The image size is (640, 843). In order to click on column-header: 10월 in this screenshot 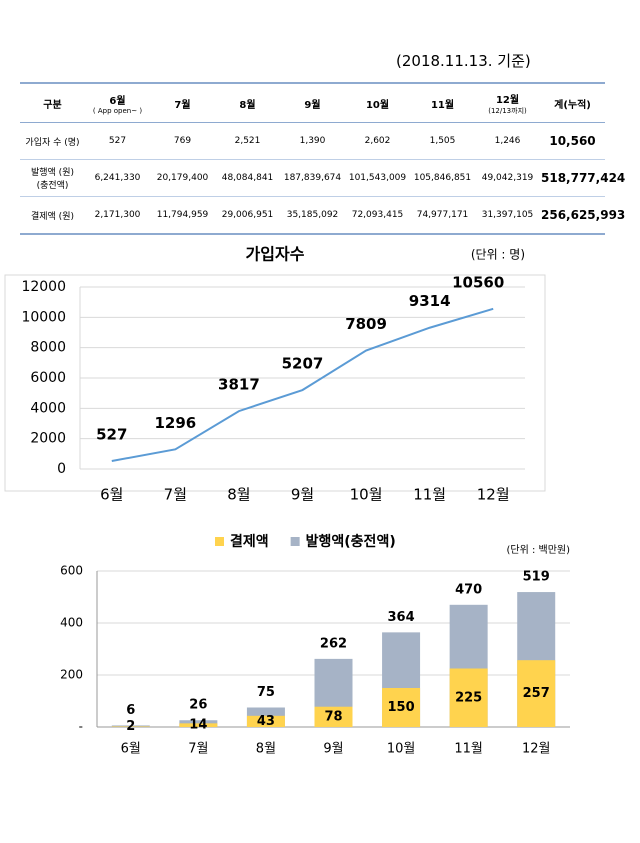, I will do `click(377, 102)`.